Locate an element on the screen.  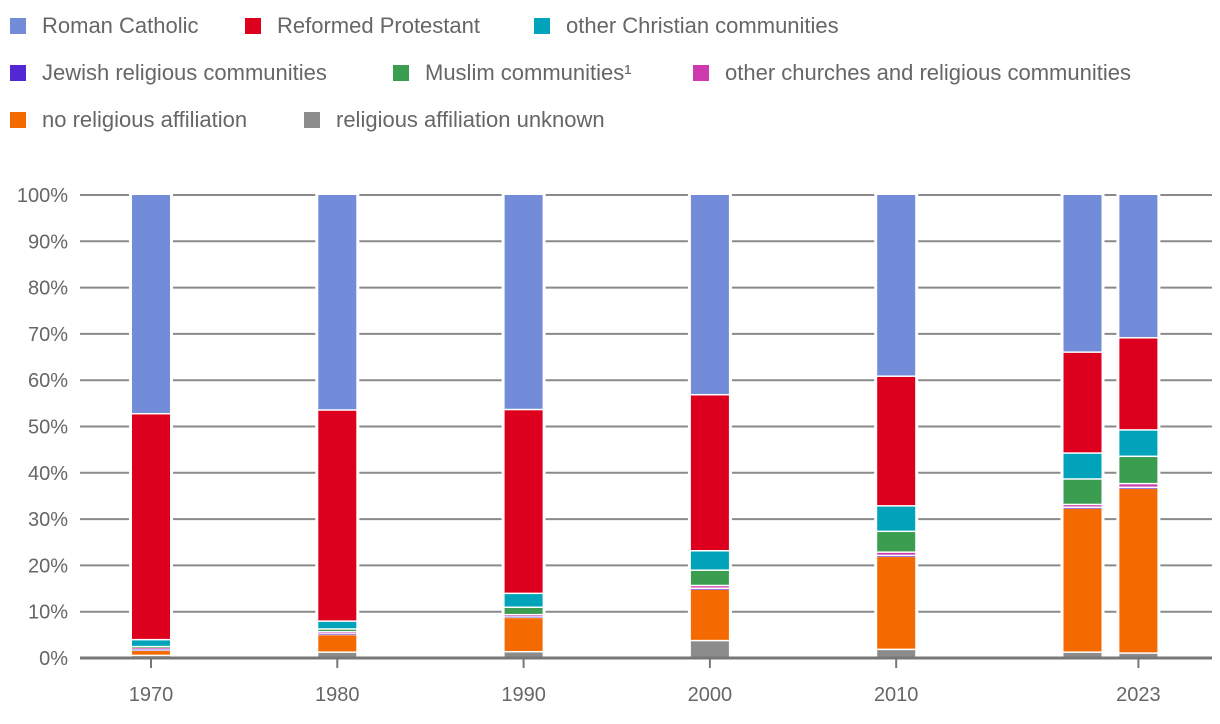
bar-segment-rc-1970 is located at coordinates (151, 304).